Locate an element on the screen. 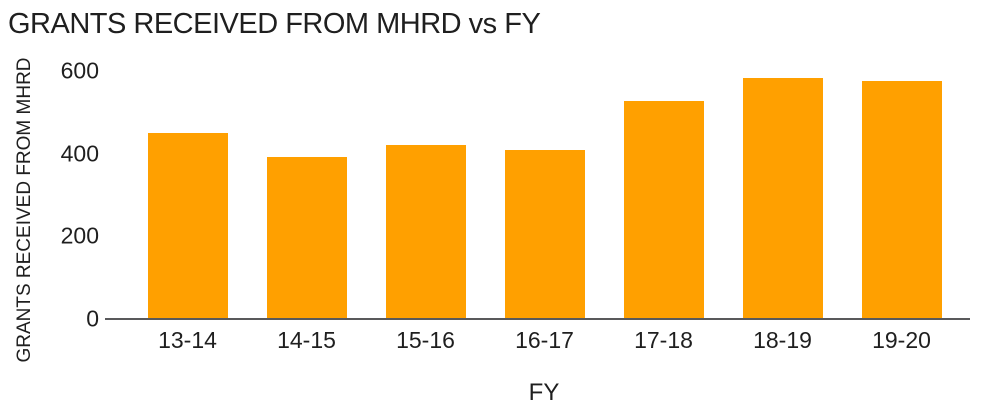 Image resolution: width=983 pixels, height=412 pixels. x-tick-label: 14-15 is located at coordinates (306, 340).